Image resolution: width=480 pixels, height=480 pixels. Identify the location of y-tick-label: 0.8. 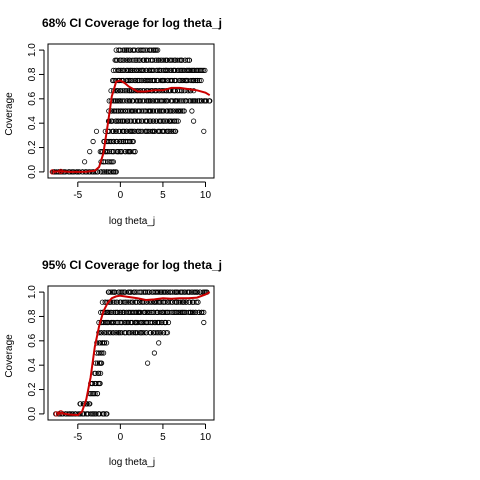
(32, 316).